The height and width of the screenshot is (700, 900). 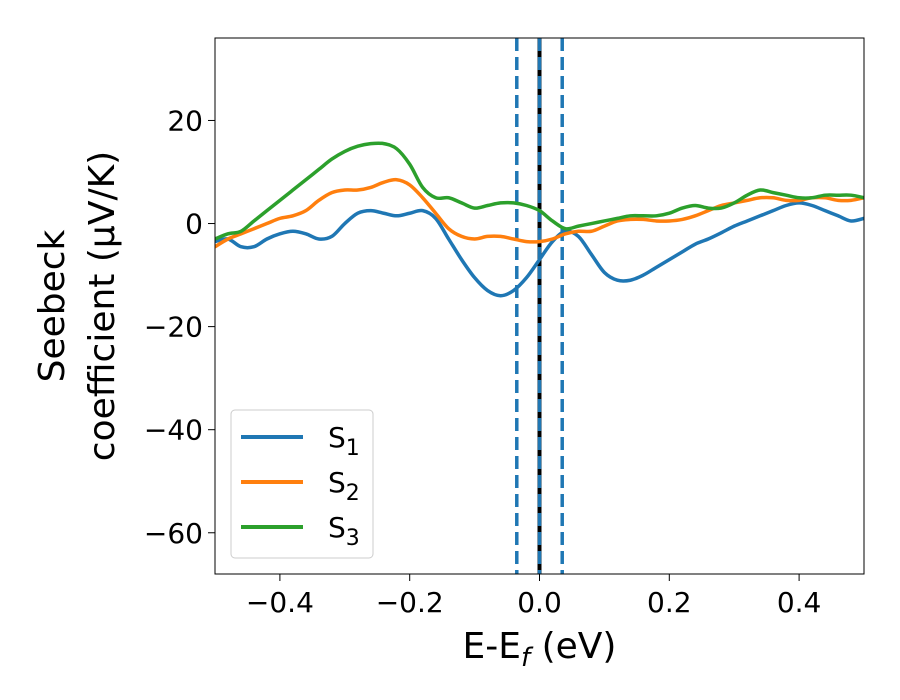 I want to click on x-tick-label: −0.2, so click(x=410, y=602).